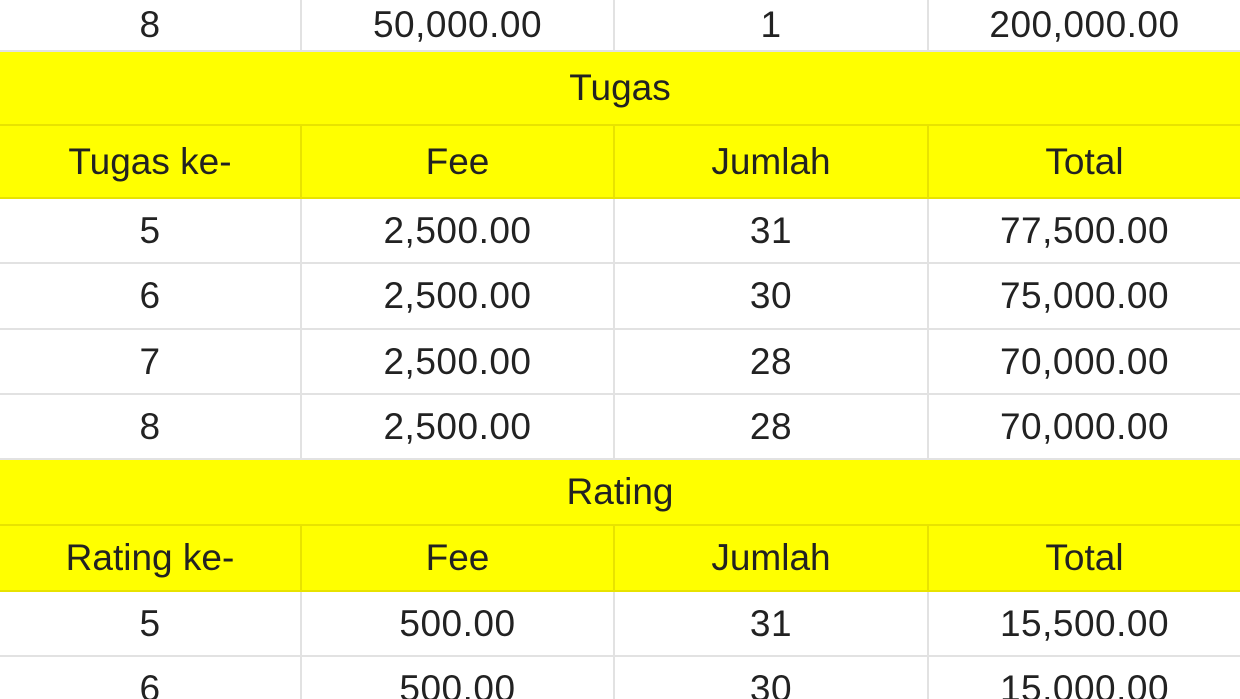 Image resolution: width=1240 pixels, height=699 pixels. I want to click on cell: 200,000.00, so click(1084, 26).